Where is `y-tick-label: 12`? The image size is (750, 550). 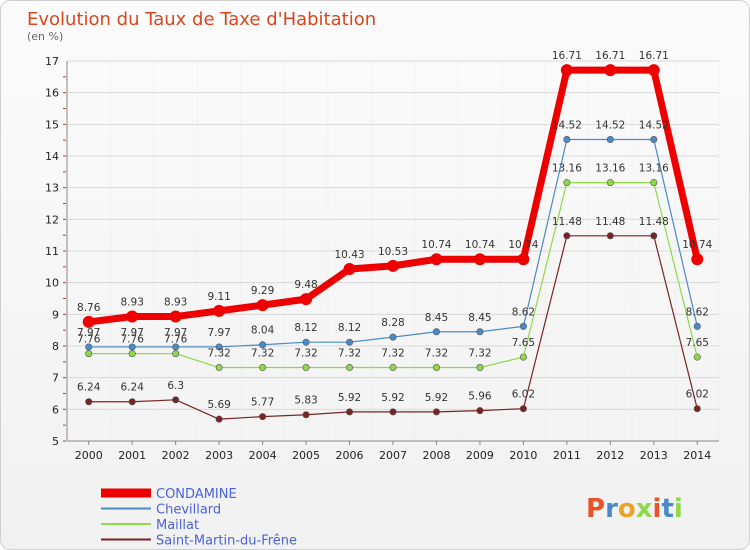
y-tick-label: 12 is located at coordinates (52, 219).